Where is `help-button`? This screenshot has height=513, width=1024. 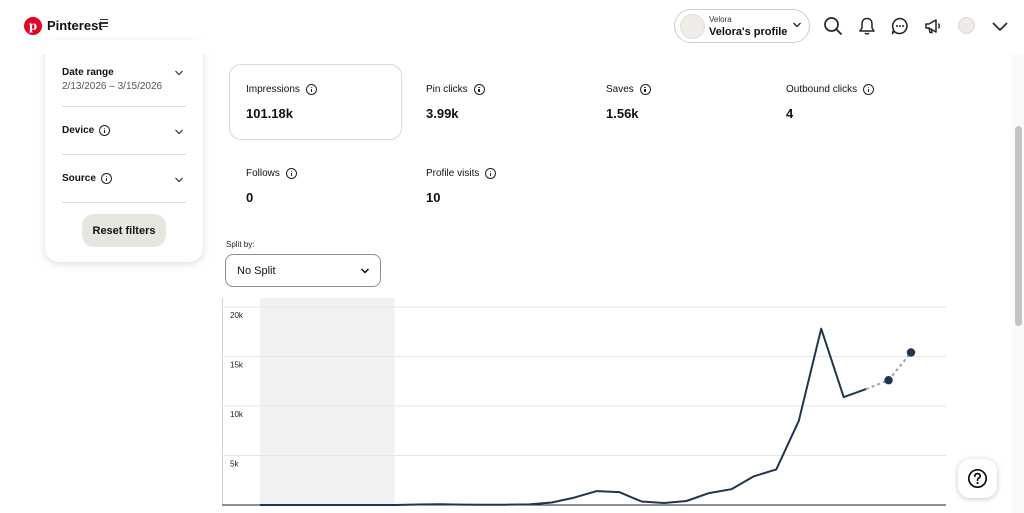 help-button is located at coordinates (977, 478).